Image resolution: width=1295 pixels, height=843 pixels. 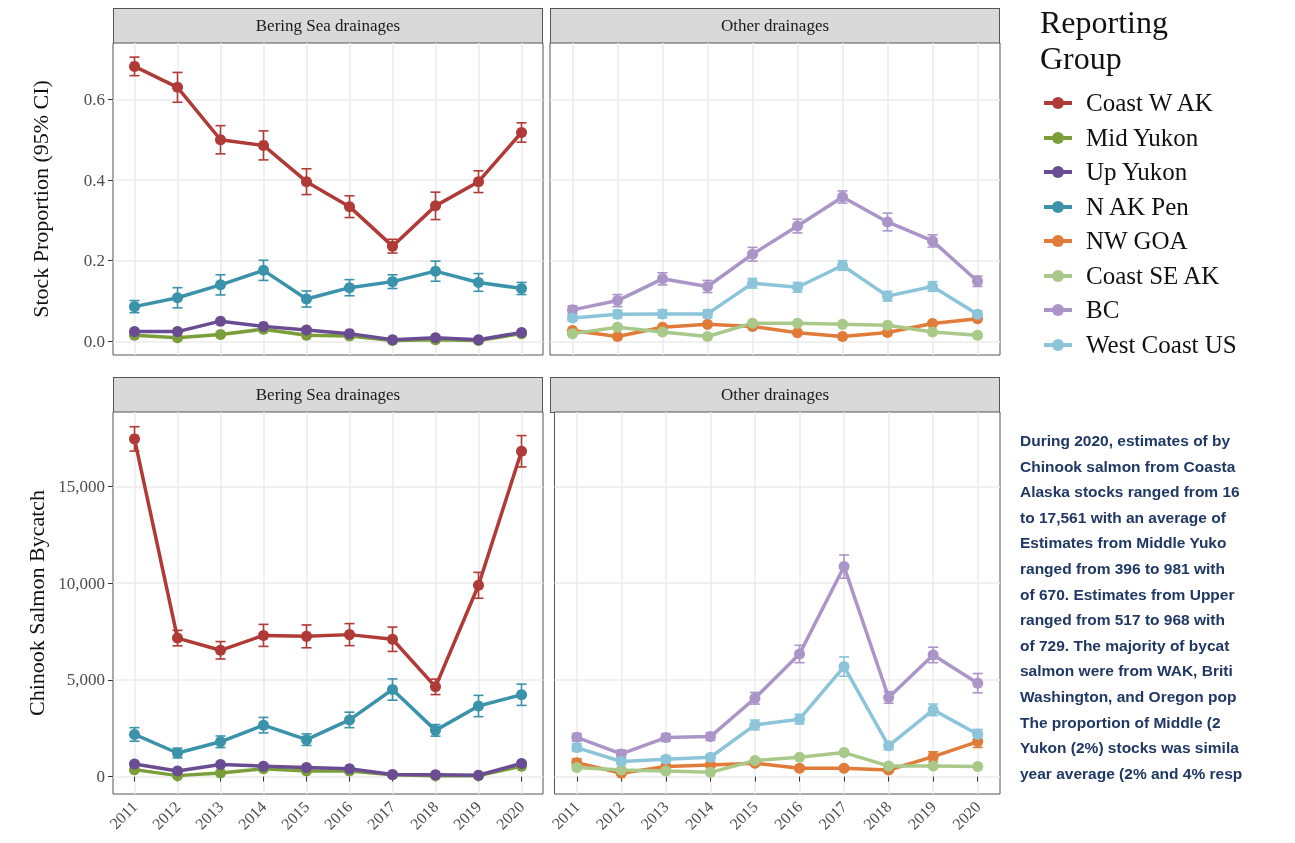 What do you see at coordinates (1128, 594) in the screenshot?
I see `text: of 670. Estimates from Upper` at bounding box center [1128, 594].